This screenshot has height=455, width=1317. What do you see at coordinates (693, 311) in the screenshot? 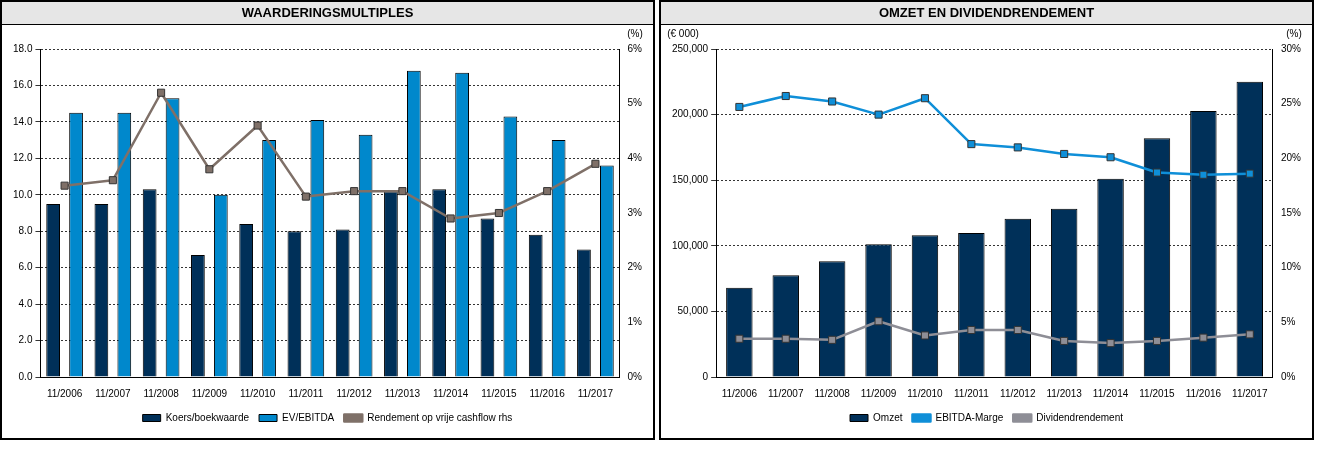
I see `y-tick-label: 50,000` at bounding box center [693, 311].